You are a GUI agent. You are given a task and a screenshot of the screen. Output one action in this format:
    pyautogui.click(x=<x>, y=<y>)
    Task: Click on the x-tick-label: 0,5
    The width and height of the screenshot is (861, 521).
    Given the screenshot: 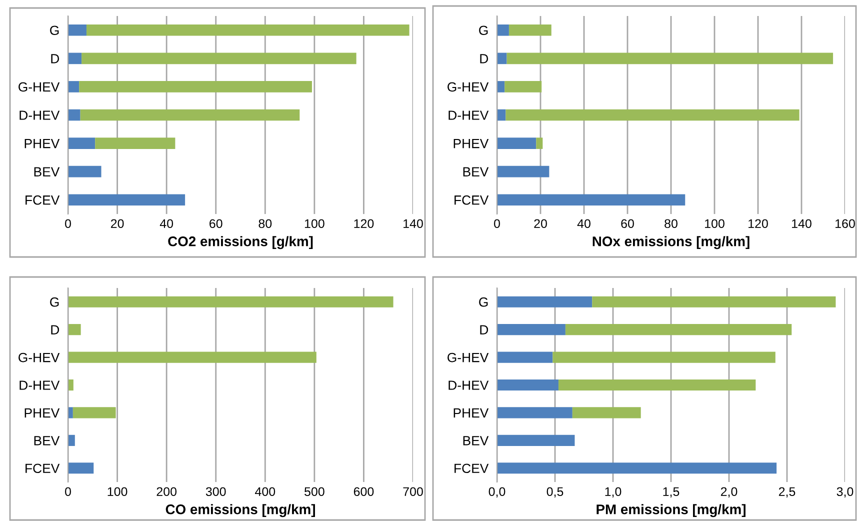 What is the action you would take?
    pyautogui.click(x=555, y=492)
    